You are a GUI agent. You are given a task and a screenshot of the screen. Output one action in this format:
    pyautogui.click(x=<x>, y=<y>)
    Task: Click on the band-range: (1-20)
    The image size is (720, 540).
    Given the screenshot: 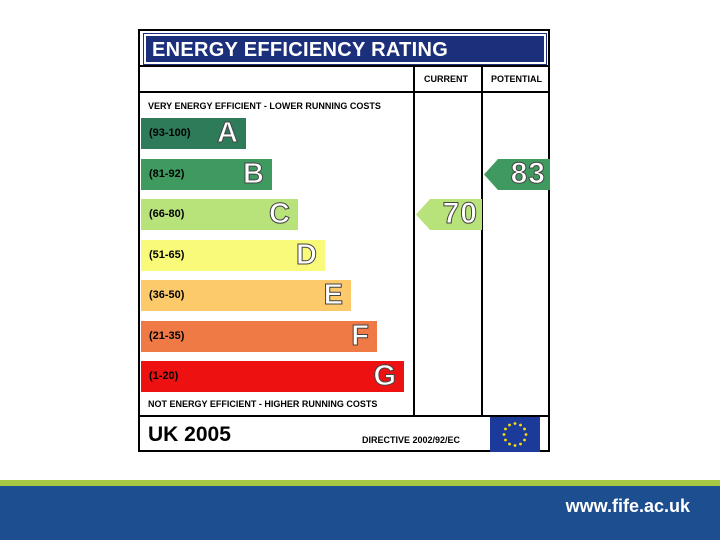 What is the action you would take?
    pyautogui.click(x=164, y=376)
    